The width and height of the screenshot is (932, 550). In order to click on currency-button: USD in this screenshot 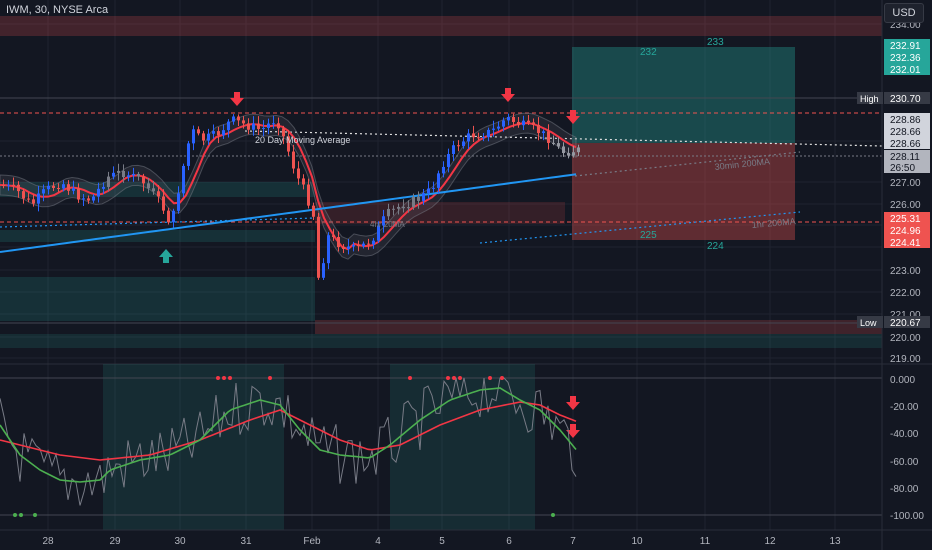, I will do `click(904, 13)`.